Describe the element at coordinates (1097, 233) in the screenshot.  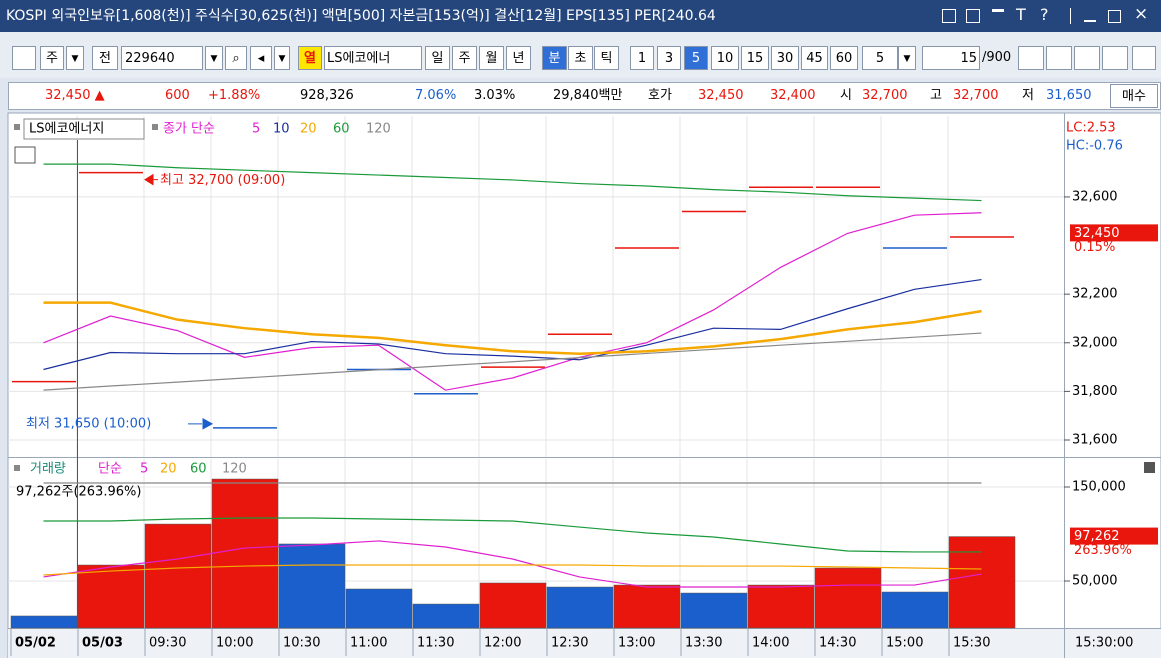
I see `last-value-label: 32,450` at that location.